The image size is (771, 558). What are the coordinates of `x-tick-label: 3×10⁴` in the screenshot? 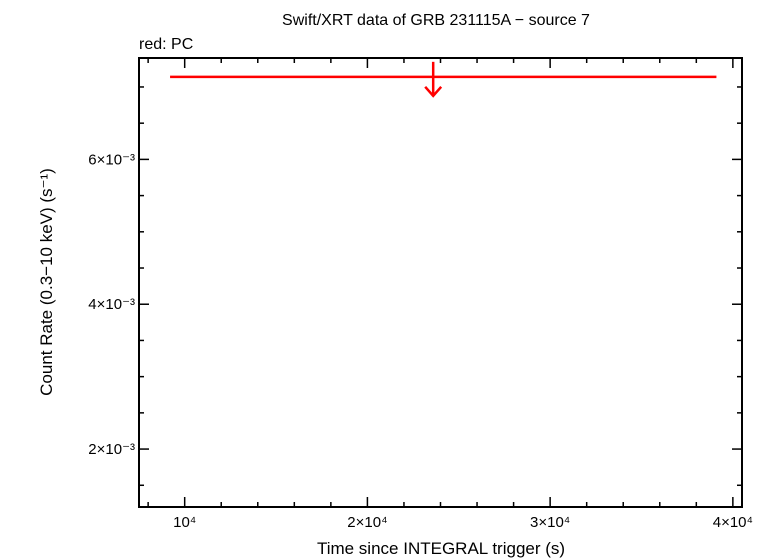 It's located at (550, 522).